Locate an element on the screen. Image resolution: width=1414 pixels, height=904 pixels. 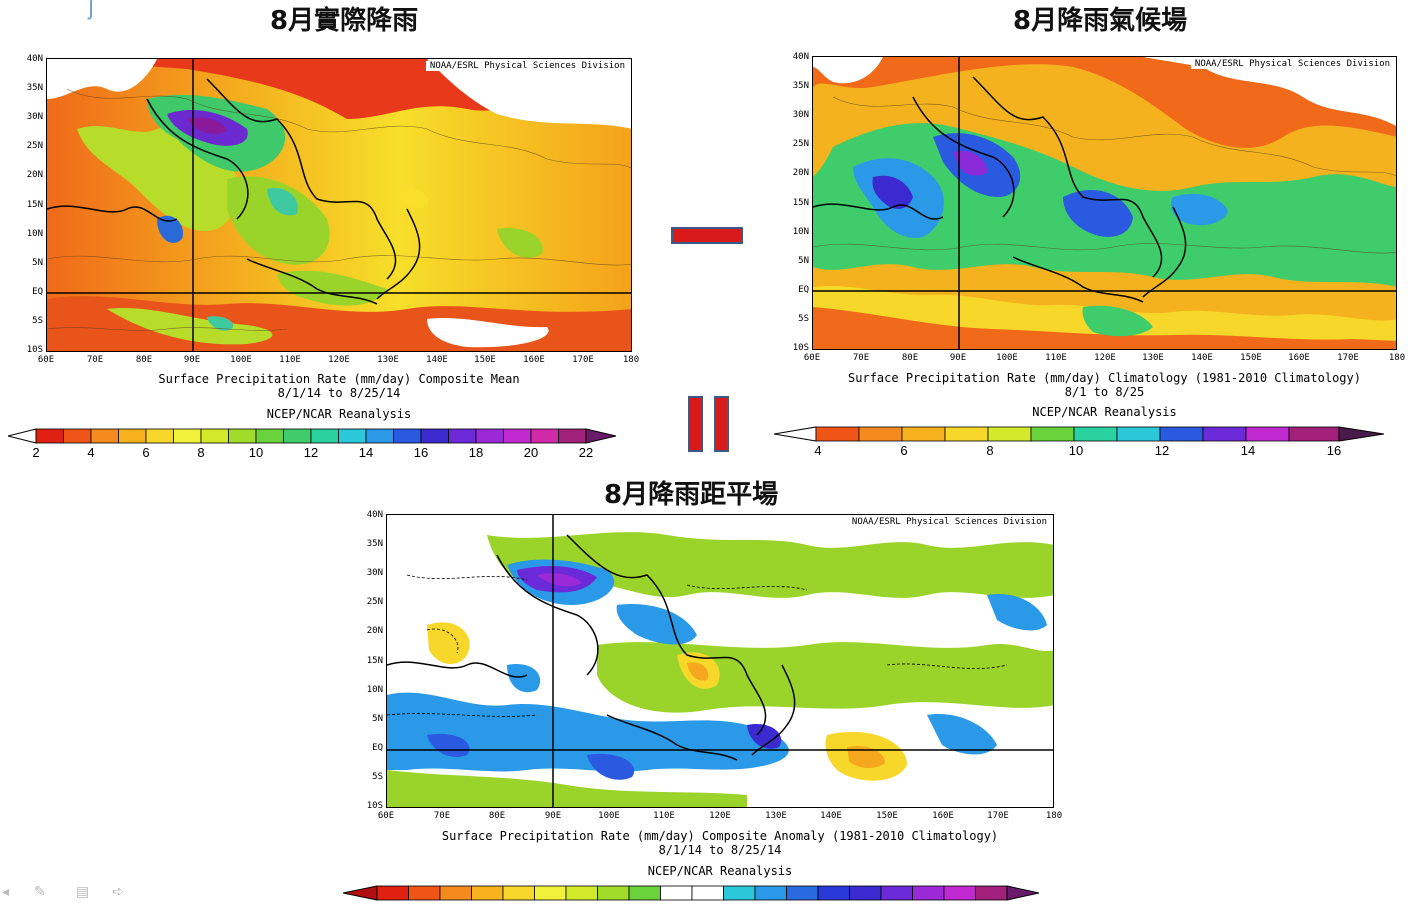
next-arrow-icon: ➪ is located at coordinates (118, 892).